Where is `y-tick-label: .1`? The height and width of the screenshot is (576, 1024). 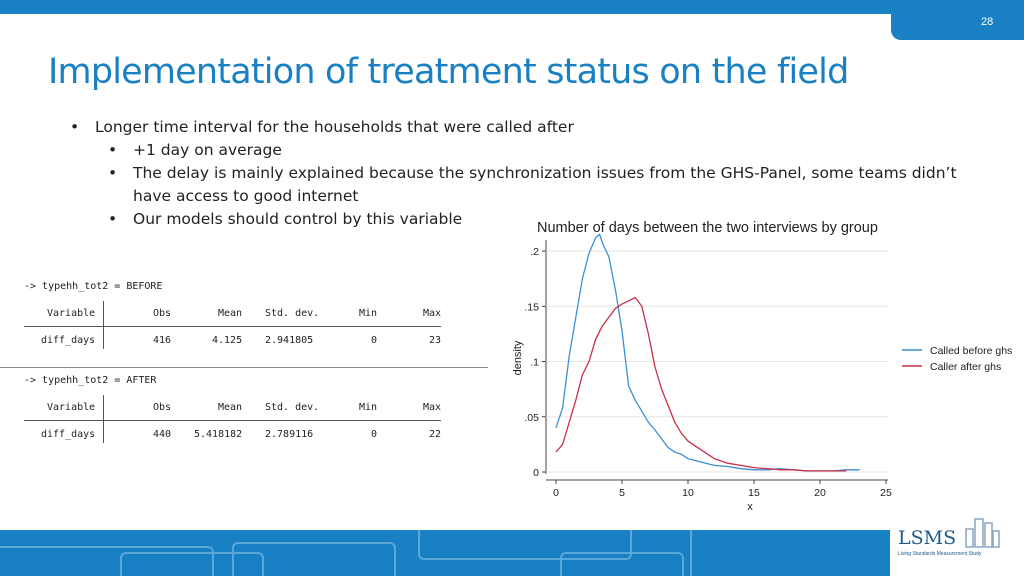
y-tick-label: .1 is located at coordinates (534, 363).